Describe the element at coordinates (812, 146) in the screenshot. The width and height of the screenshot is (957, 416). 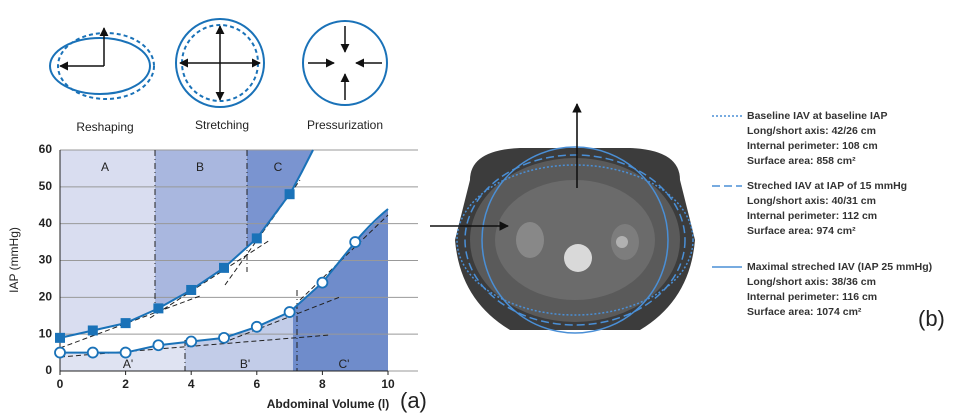
I see `legend-detail: Internal perimeter: 108 cm` at that location.